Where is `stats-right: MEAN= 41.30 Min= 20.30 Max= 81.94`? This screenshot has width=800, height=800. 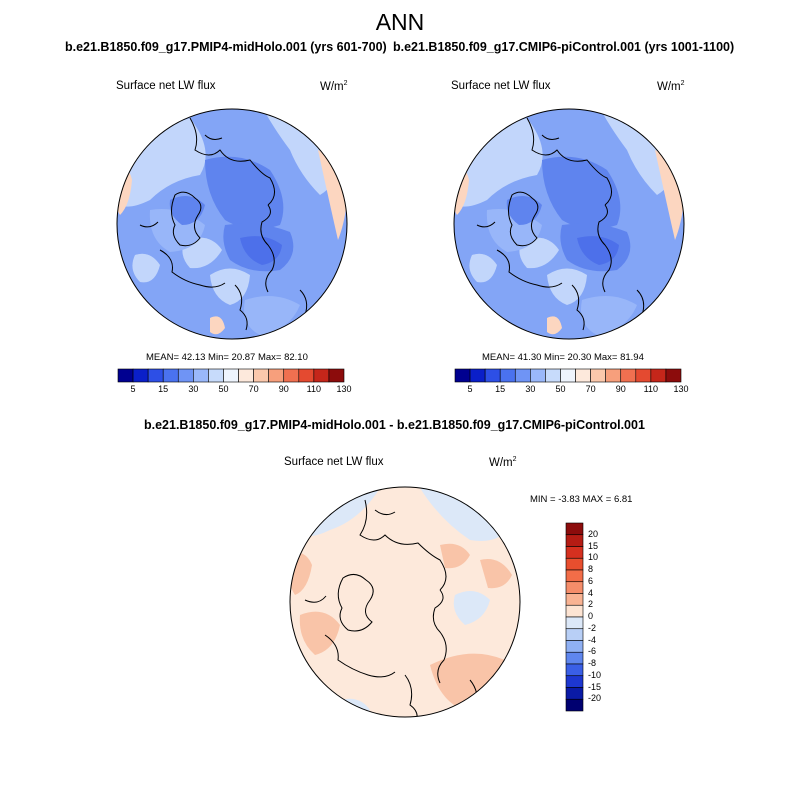
stats-right: MEAN= 41.30 Min= 20.30 Max= 81.94 is located at coordinates (563, 357).